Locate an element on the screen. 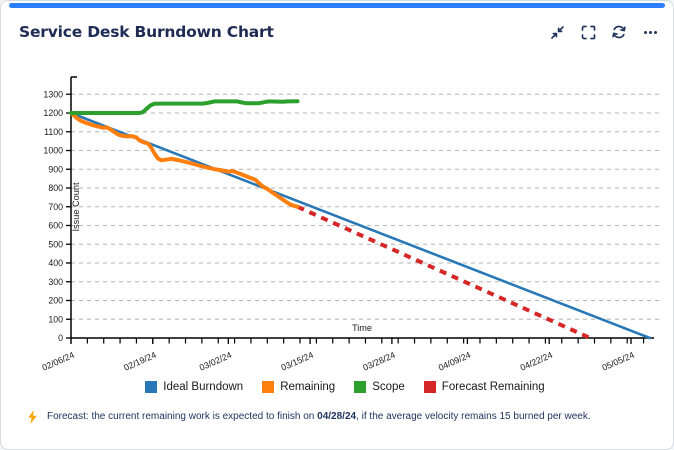  y-tick-label: 0 is located at coordinates (60, 338).